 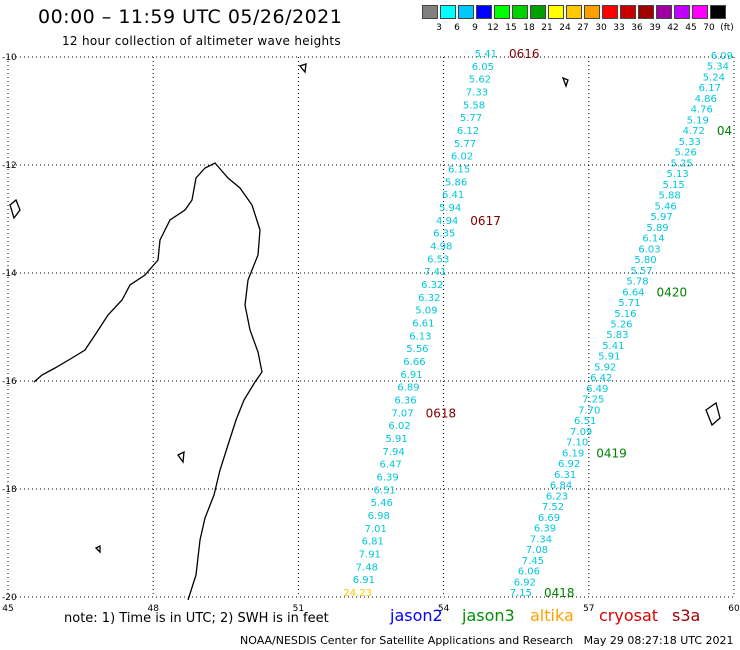 What do you see at coordinates (706, 99) in the screenshot?
I see `swh-value: 4.86` at bounding box center [706, 99].